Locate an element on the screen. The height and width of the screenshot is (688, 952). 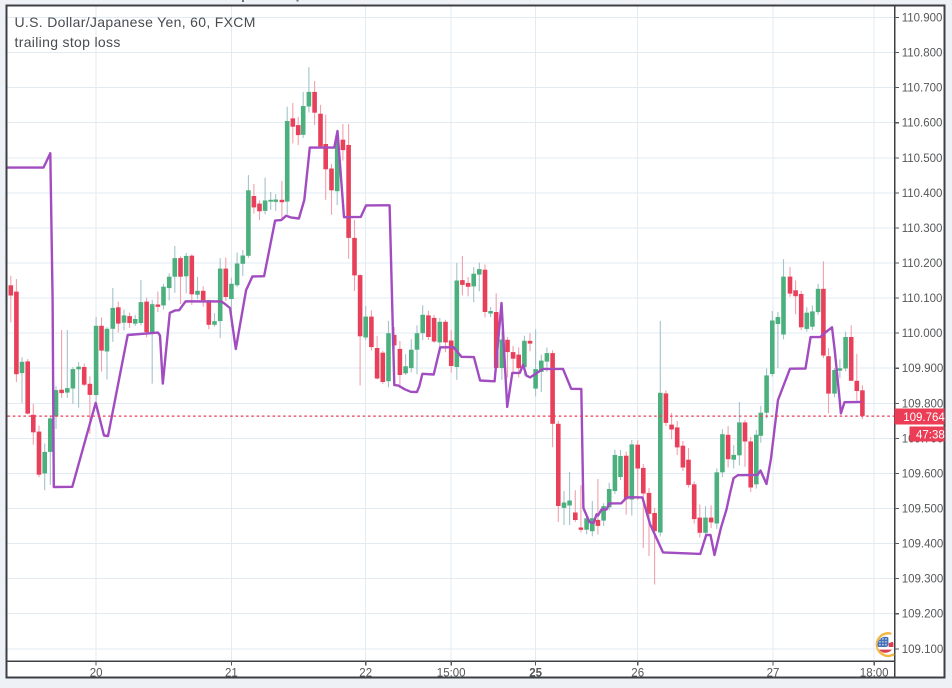
svg-text: trailing stop loss is located at coordinates (68, 42).